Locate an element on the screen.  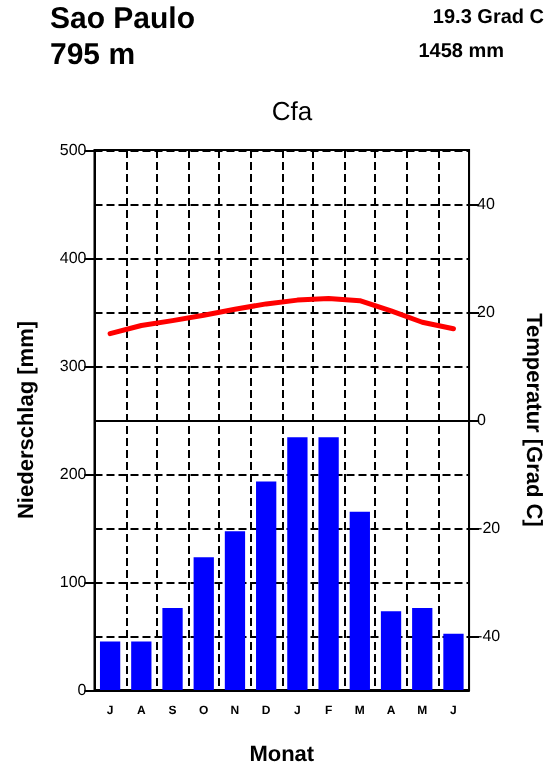
text: 19.3 Grad C is located at coordinates (488, 18).